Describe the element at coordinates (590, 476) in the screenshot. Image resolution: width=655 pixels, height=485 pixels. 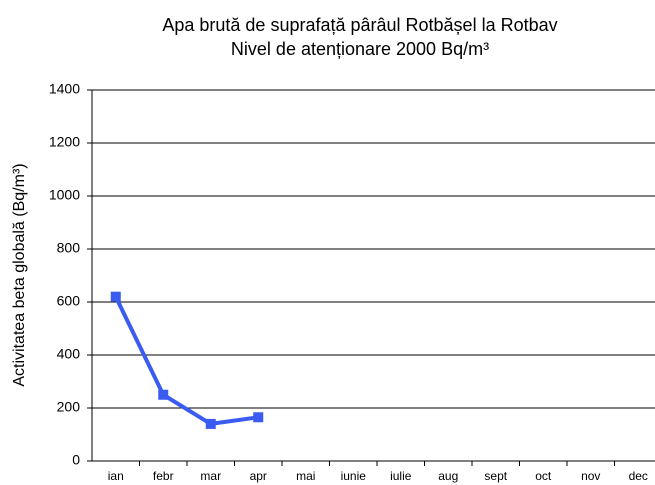
I see `x-tick-label: nov` at that location.